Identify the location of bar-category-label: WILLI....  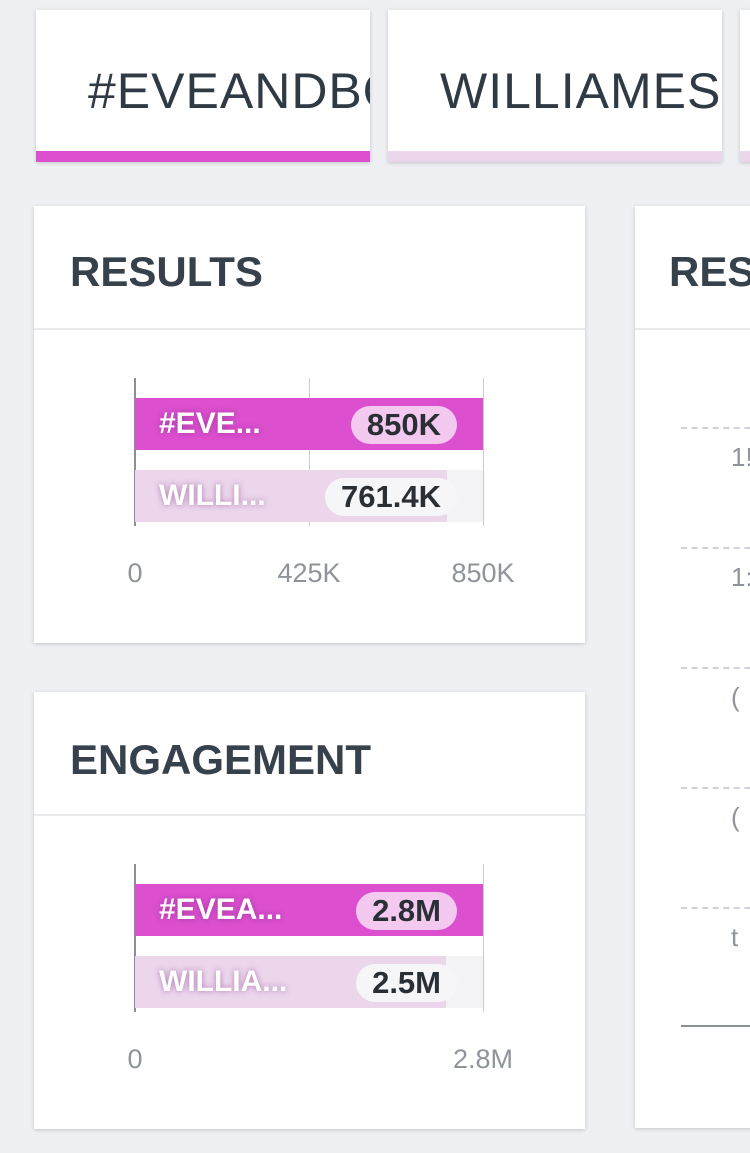
(212, 495).